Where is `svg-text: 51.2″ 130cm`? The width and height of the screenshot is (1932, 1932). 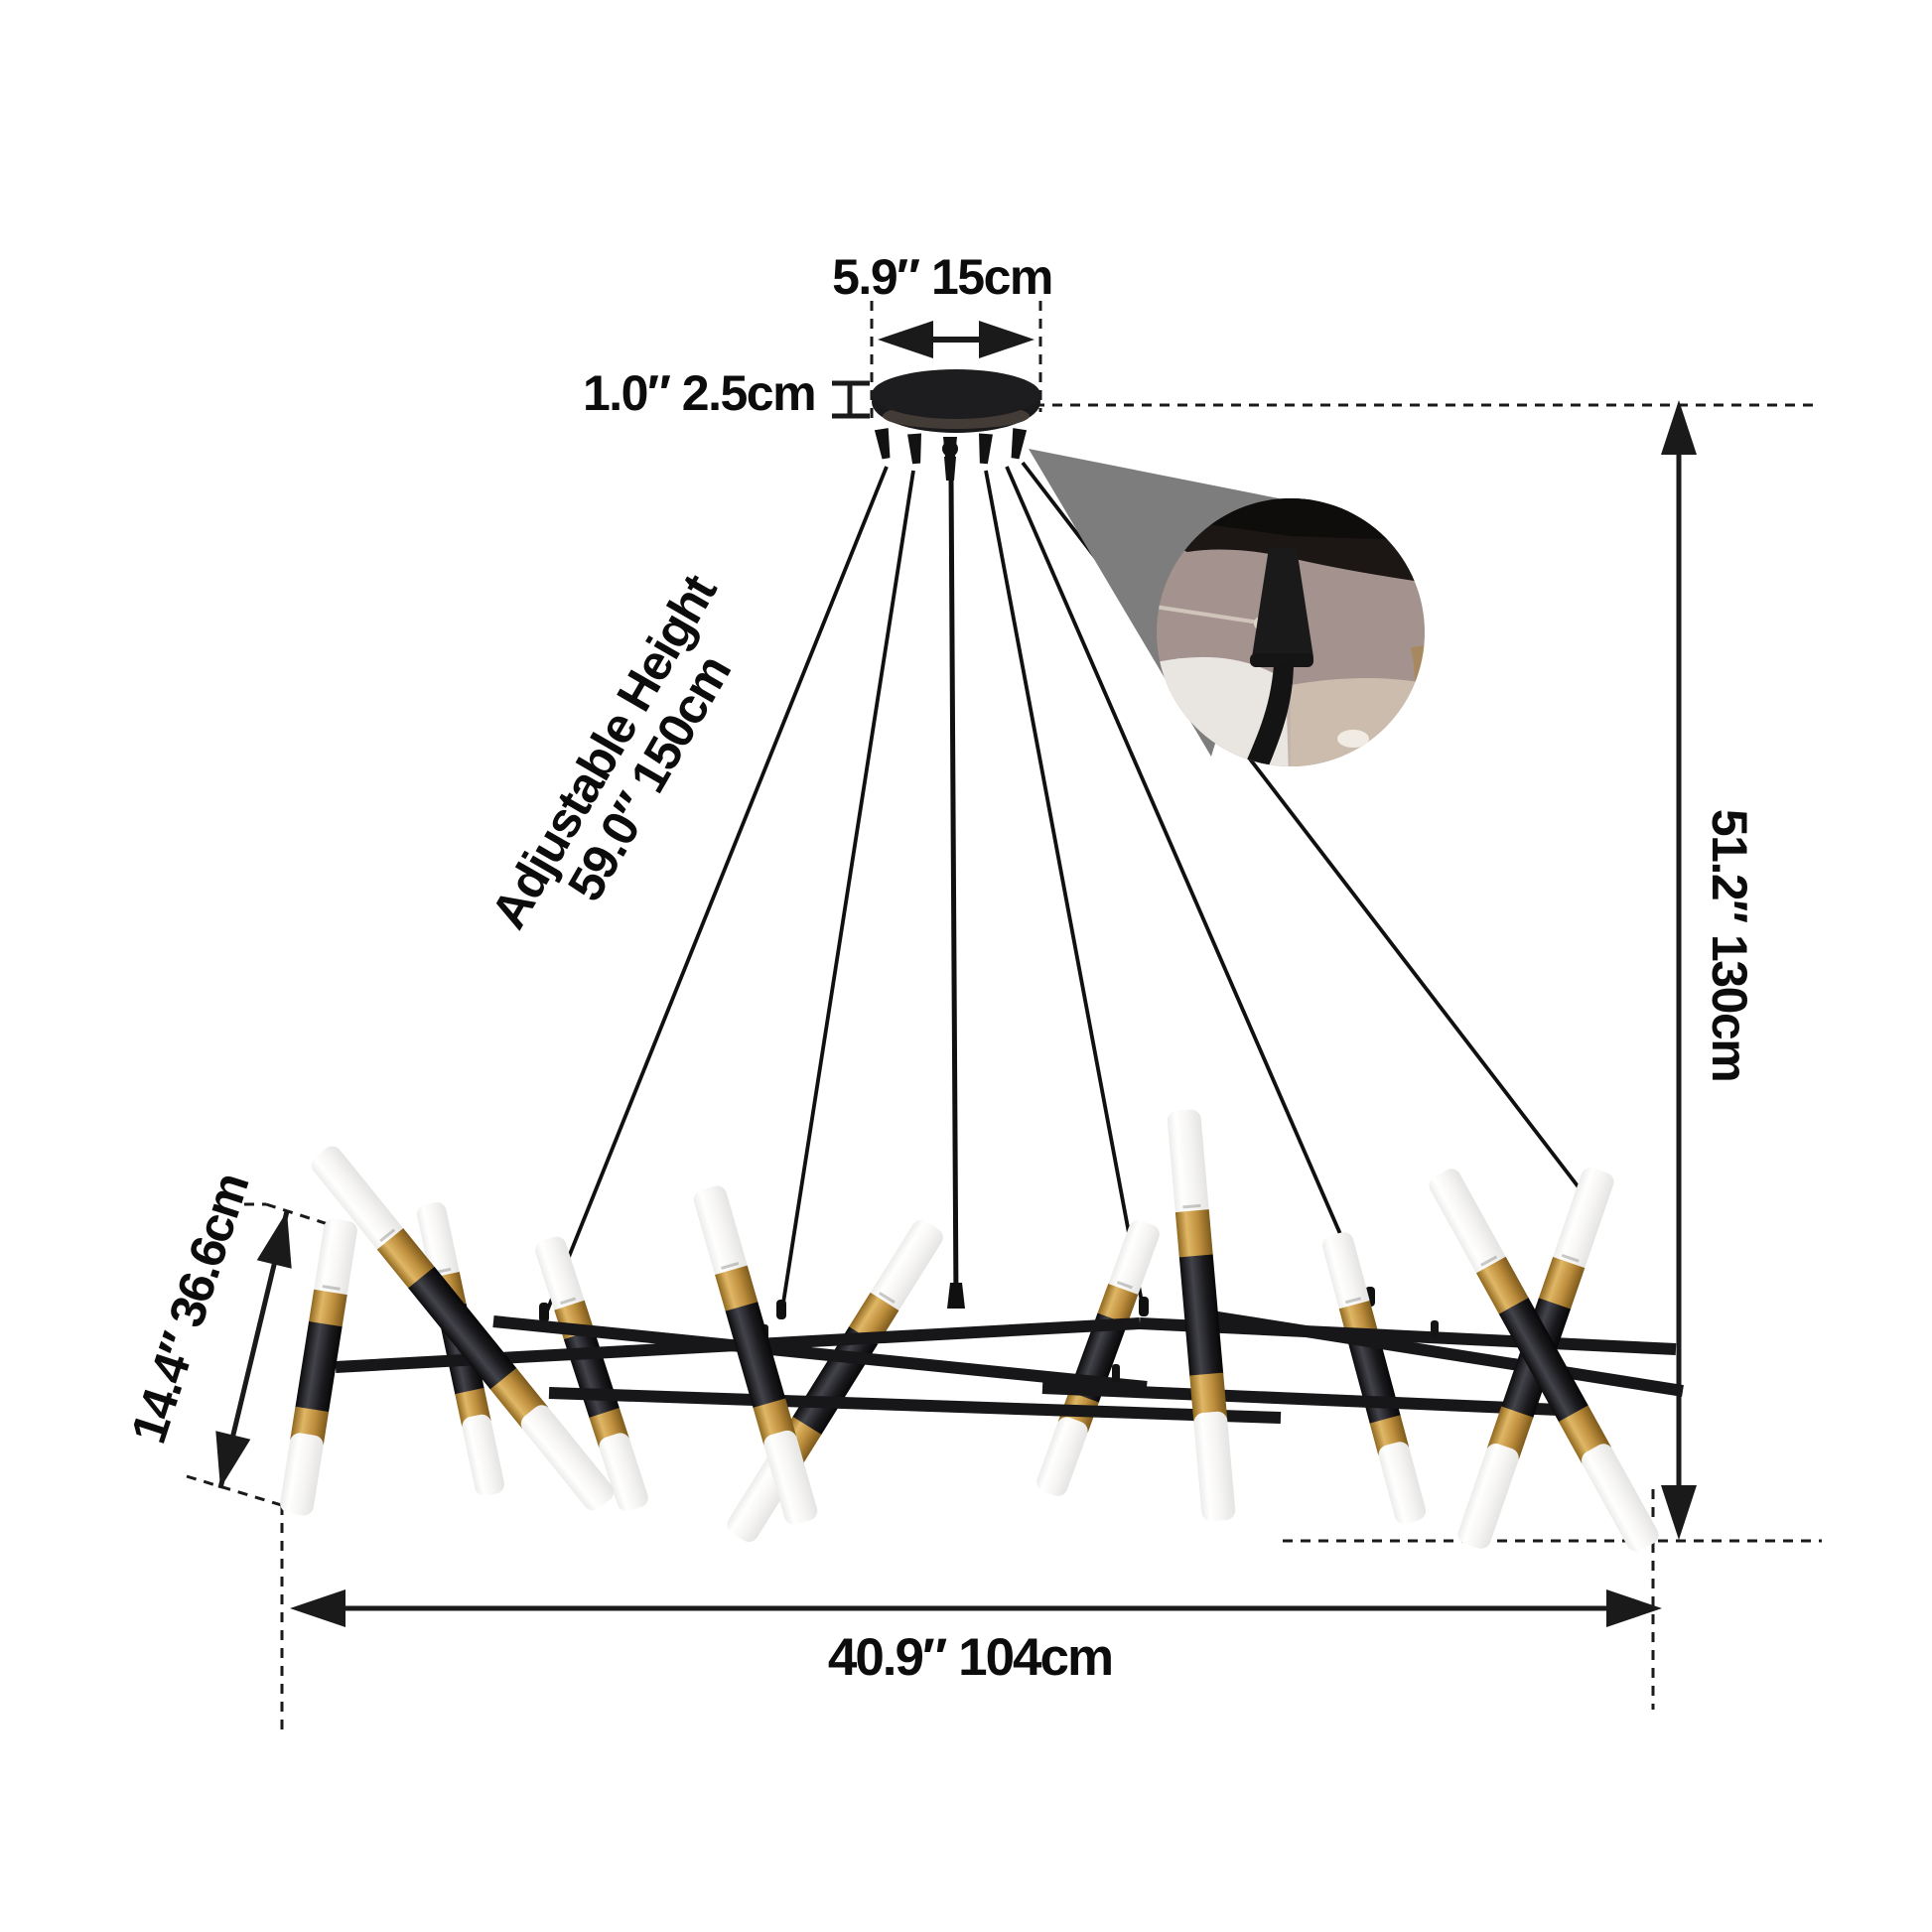
svg-text: 51.2″ 130cm is located at coordinates (1730, 945).